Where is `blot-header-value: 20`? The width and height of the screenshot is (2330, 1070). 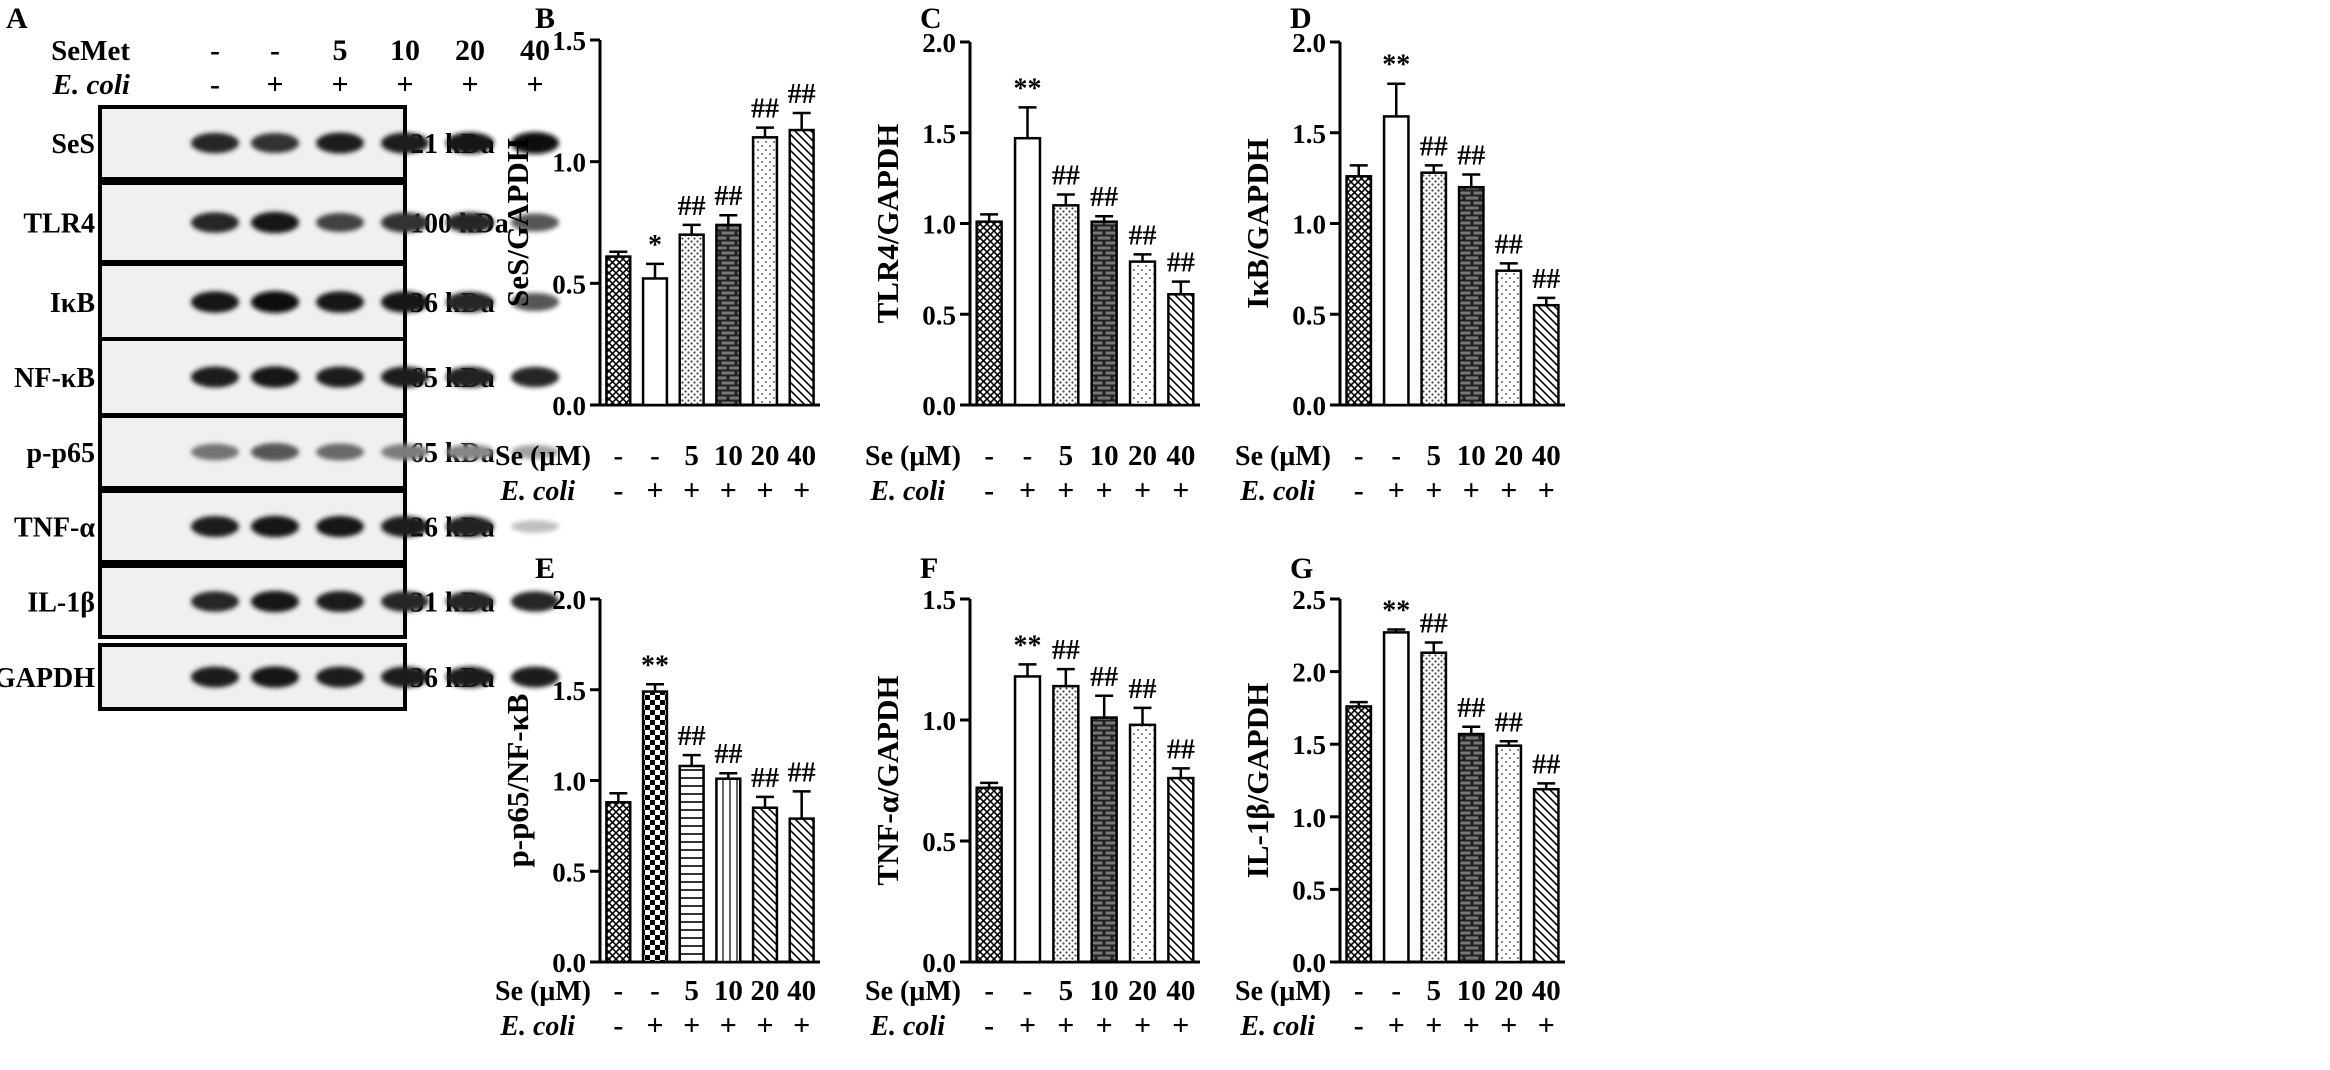
blot-header-value: 20 is located at coordinates (470, 50).